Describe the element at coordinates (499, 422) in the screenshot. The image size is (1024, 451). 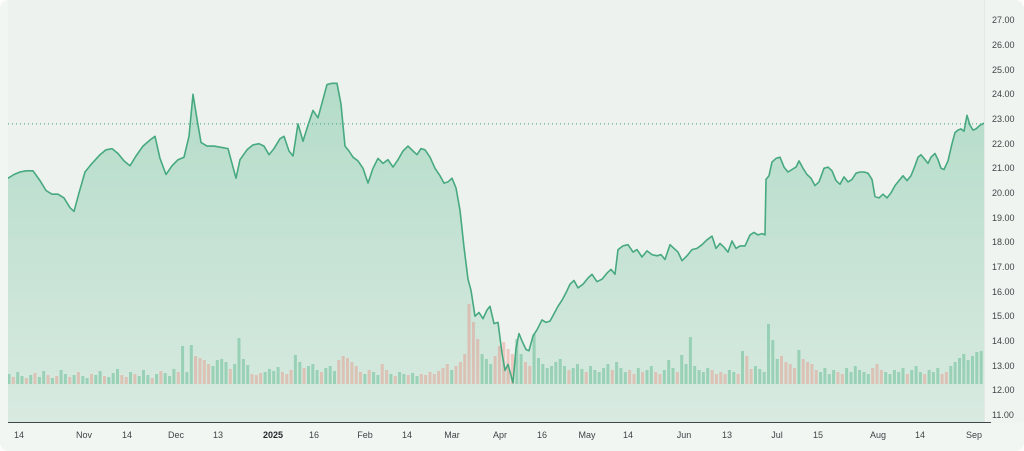
I see `time-axis-line` at that location.